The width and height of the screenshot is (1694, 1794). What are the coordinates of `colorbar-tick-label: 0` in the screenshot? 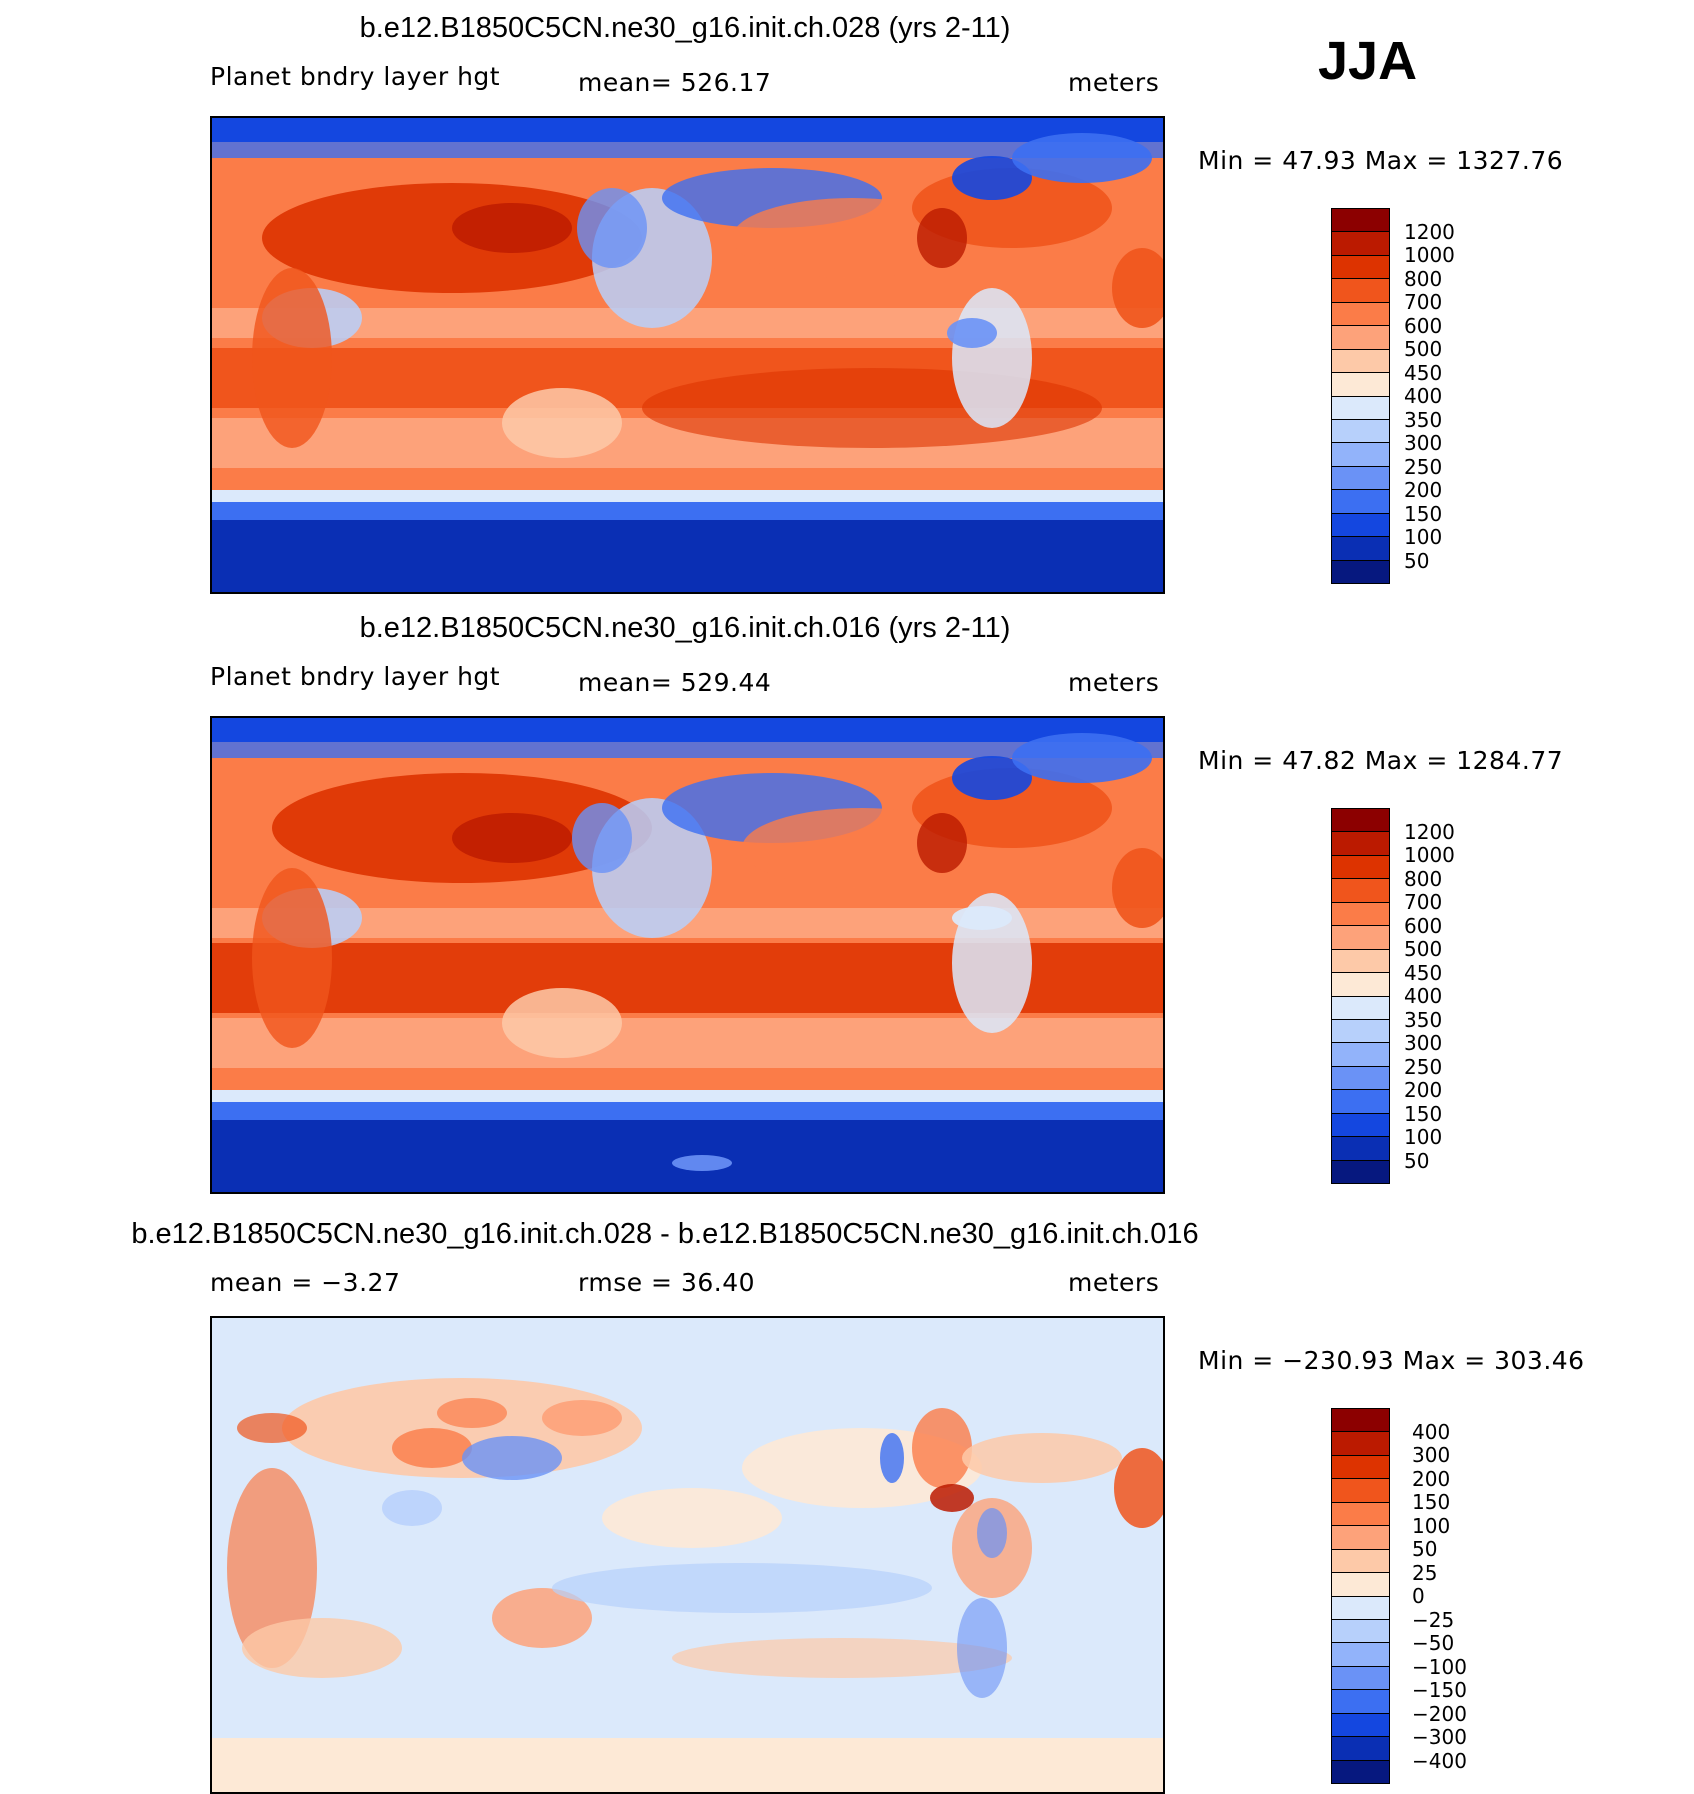 It's located at (1418, 1596).